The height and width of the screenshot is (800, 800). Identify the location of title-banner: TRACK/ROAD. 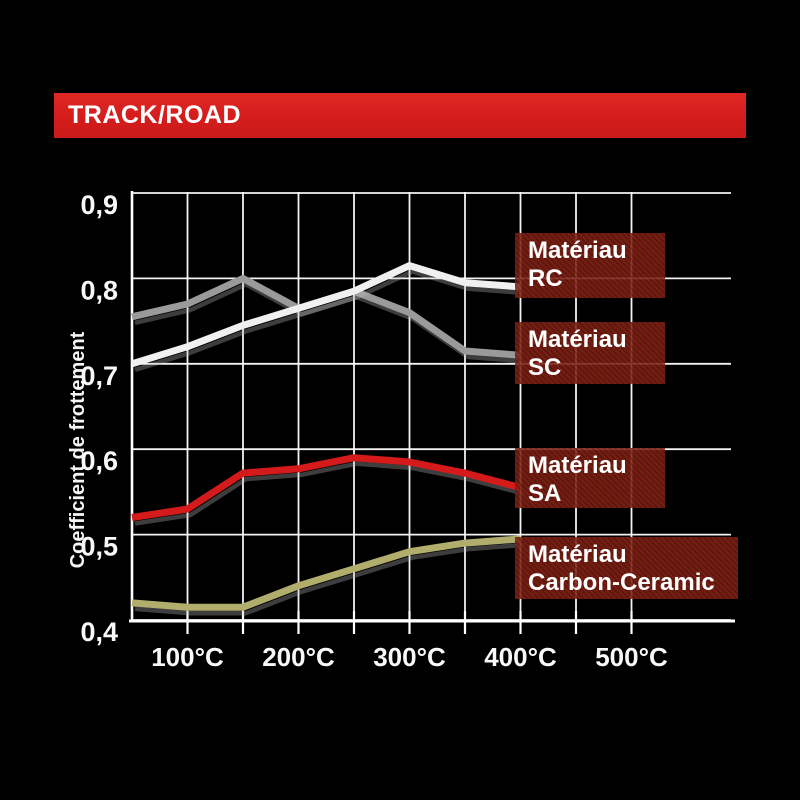
(400, 115).